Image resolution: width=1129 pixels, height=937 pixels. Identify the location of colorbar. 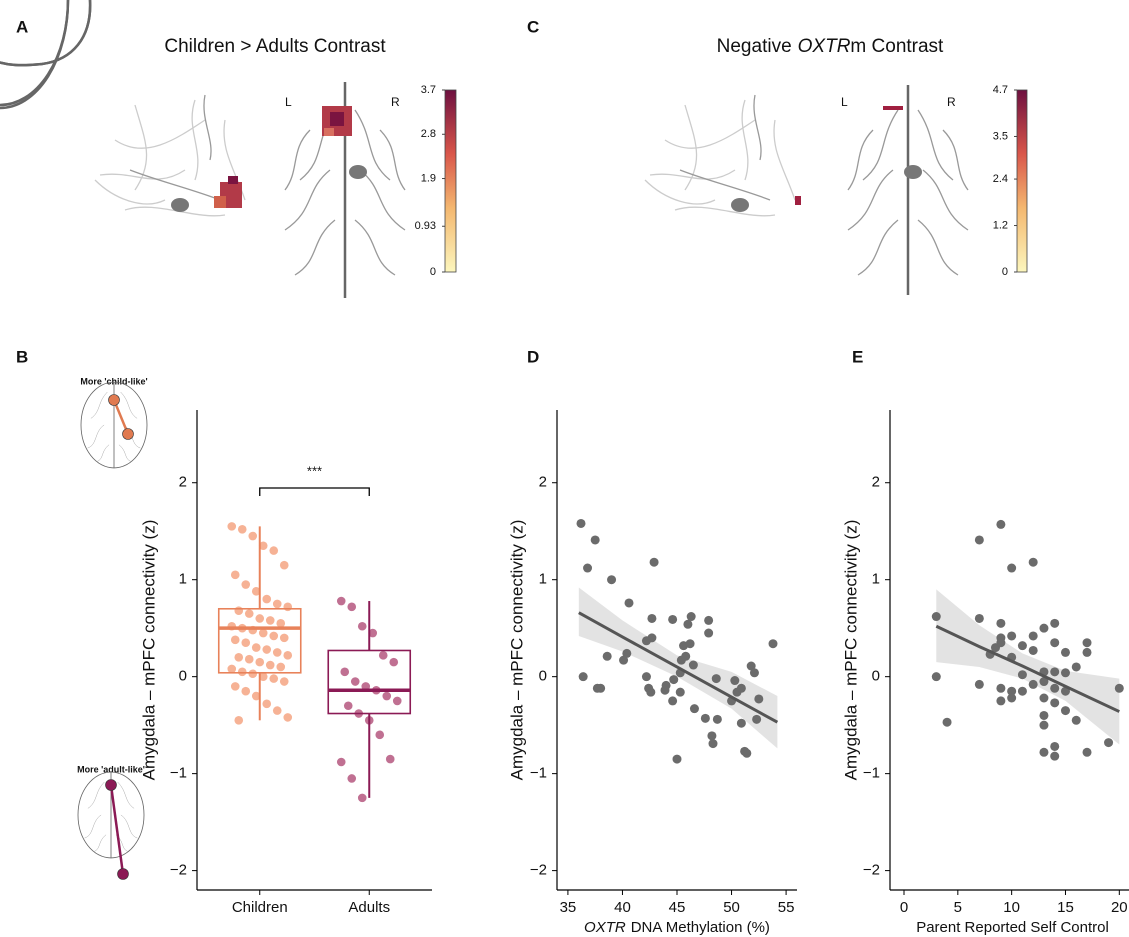
(1022, 181).